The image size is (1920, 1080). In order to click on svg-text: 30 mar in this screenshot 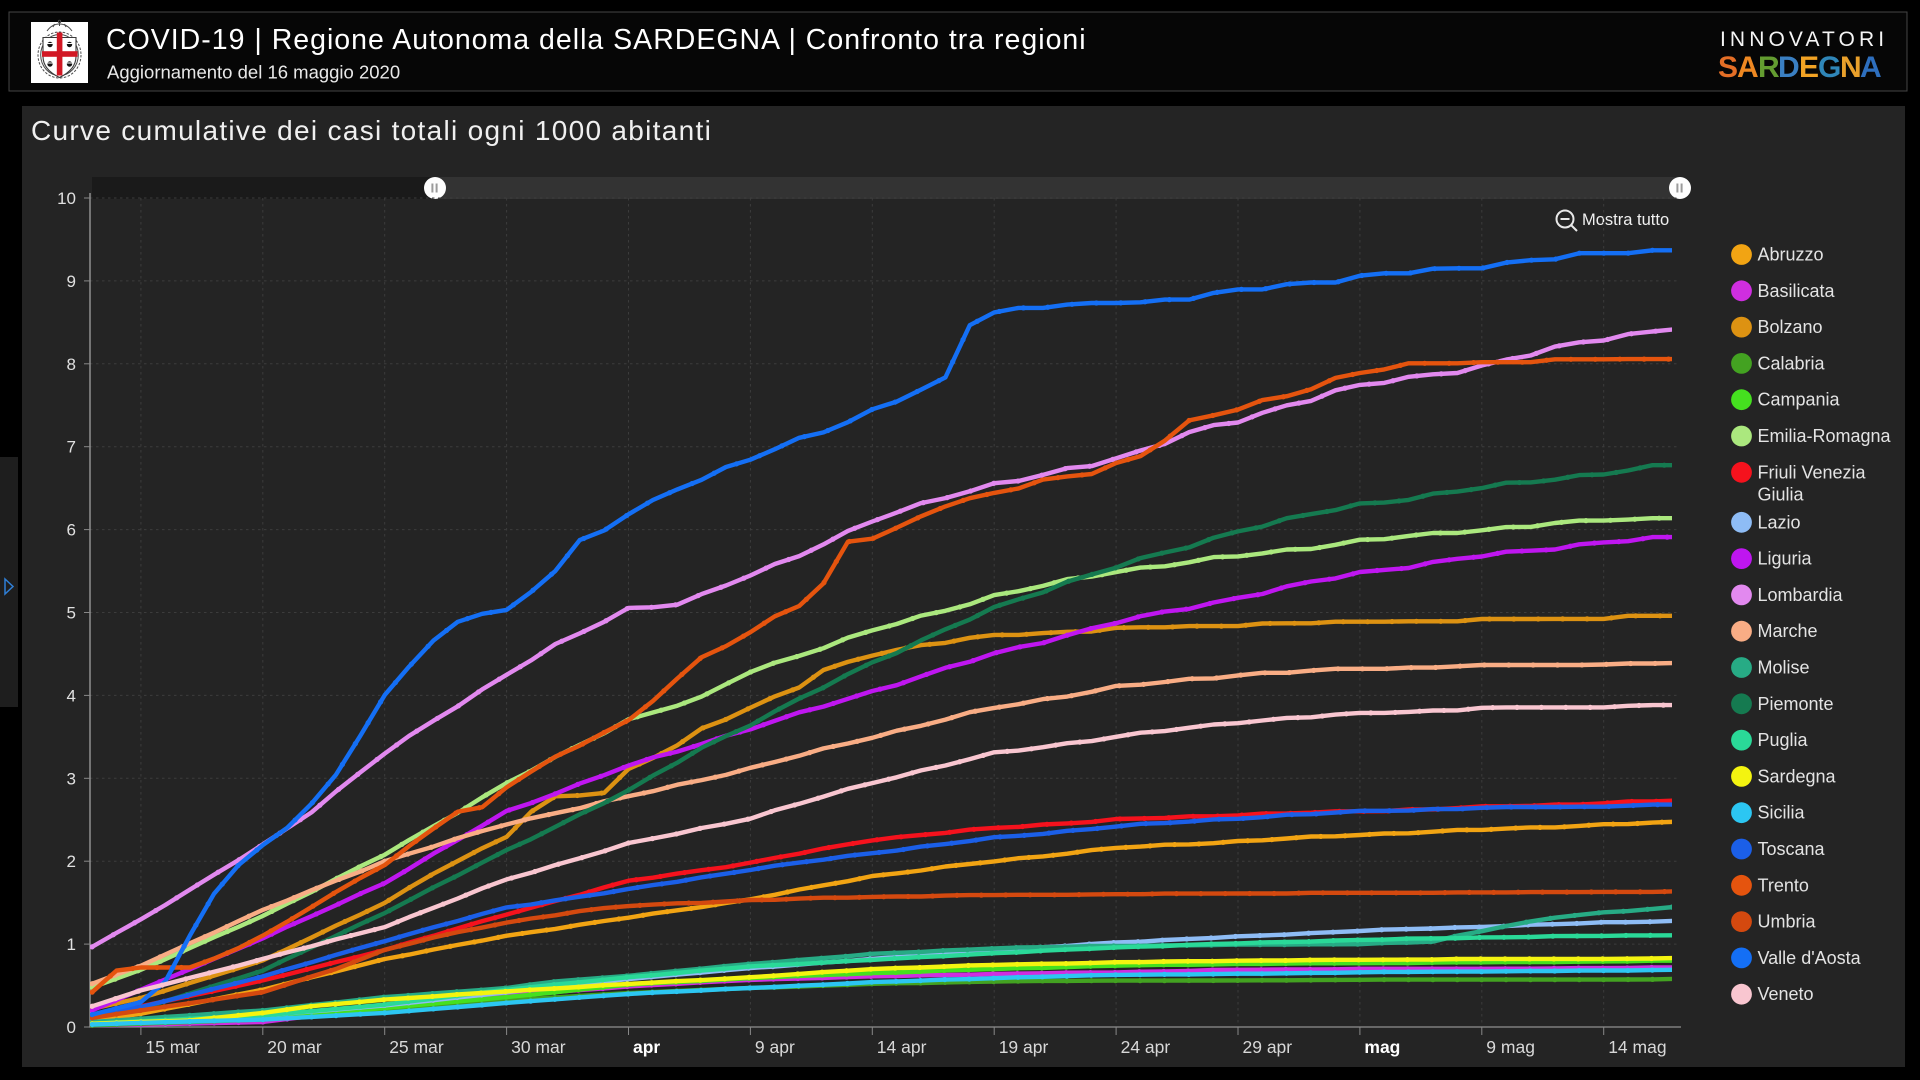, I will do `click(538, 1047)`.